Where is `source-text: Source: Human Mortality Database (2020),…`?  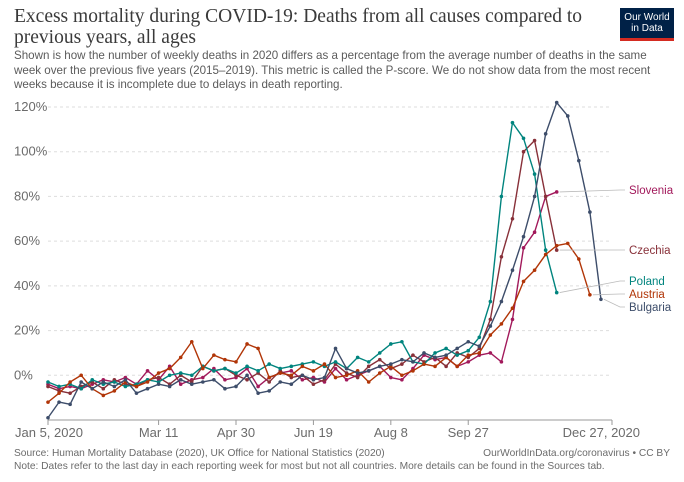 source-text: Source: Human Mortality Database (2020),… is located at coordinates (199, 453).